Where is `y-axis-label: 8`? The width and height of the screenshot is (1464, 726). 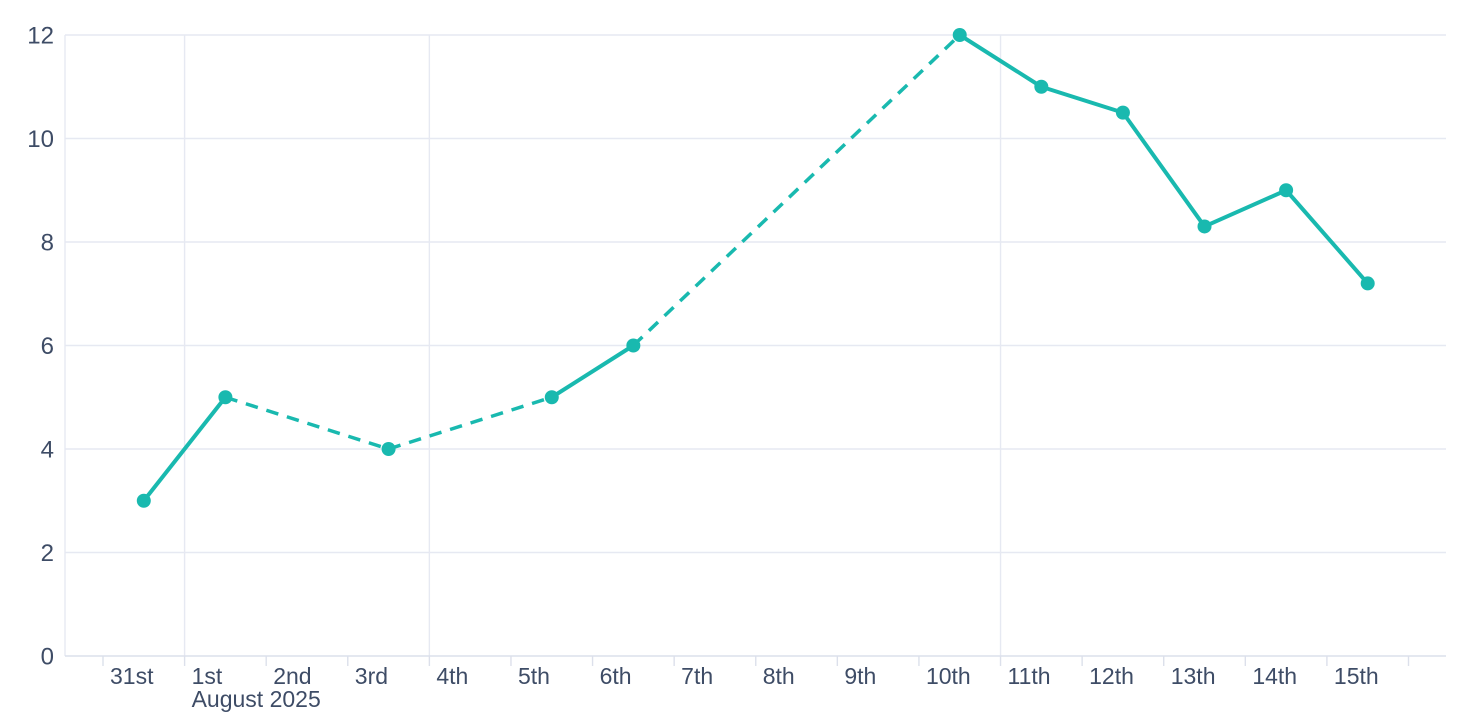
y-axis-label: 8 is located at coordinates (47, 243).